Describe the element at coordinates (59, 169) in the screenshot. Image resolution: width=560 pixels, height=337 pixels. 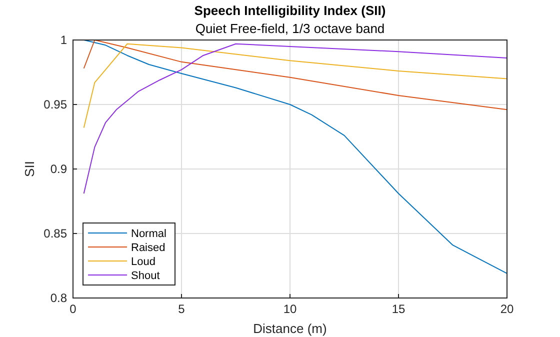
I see `y-tick-label: 0.9` at that location.